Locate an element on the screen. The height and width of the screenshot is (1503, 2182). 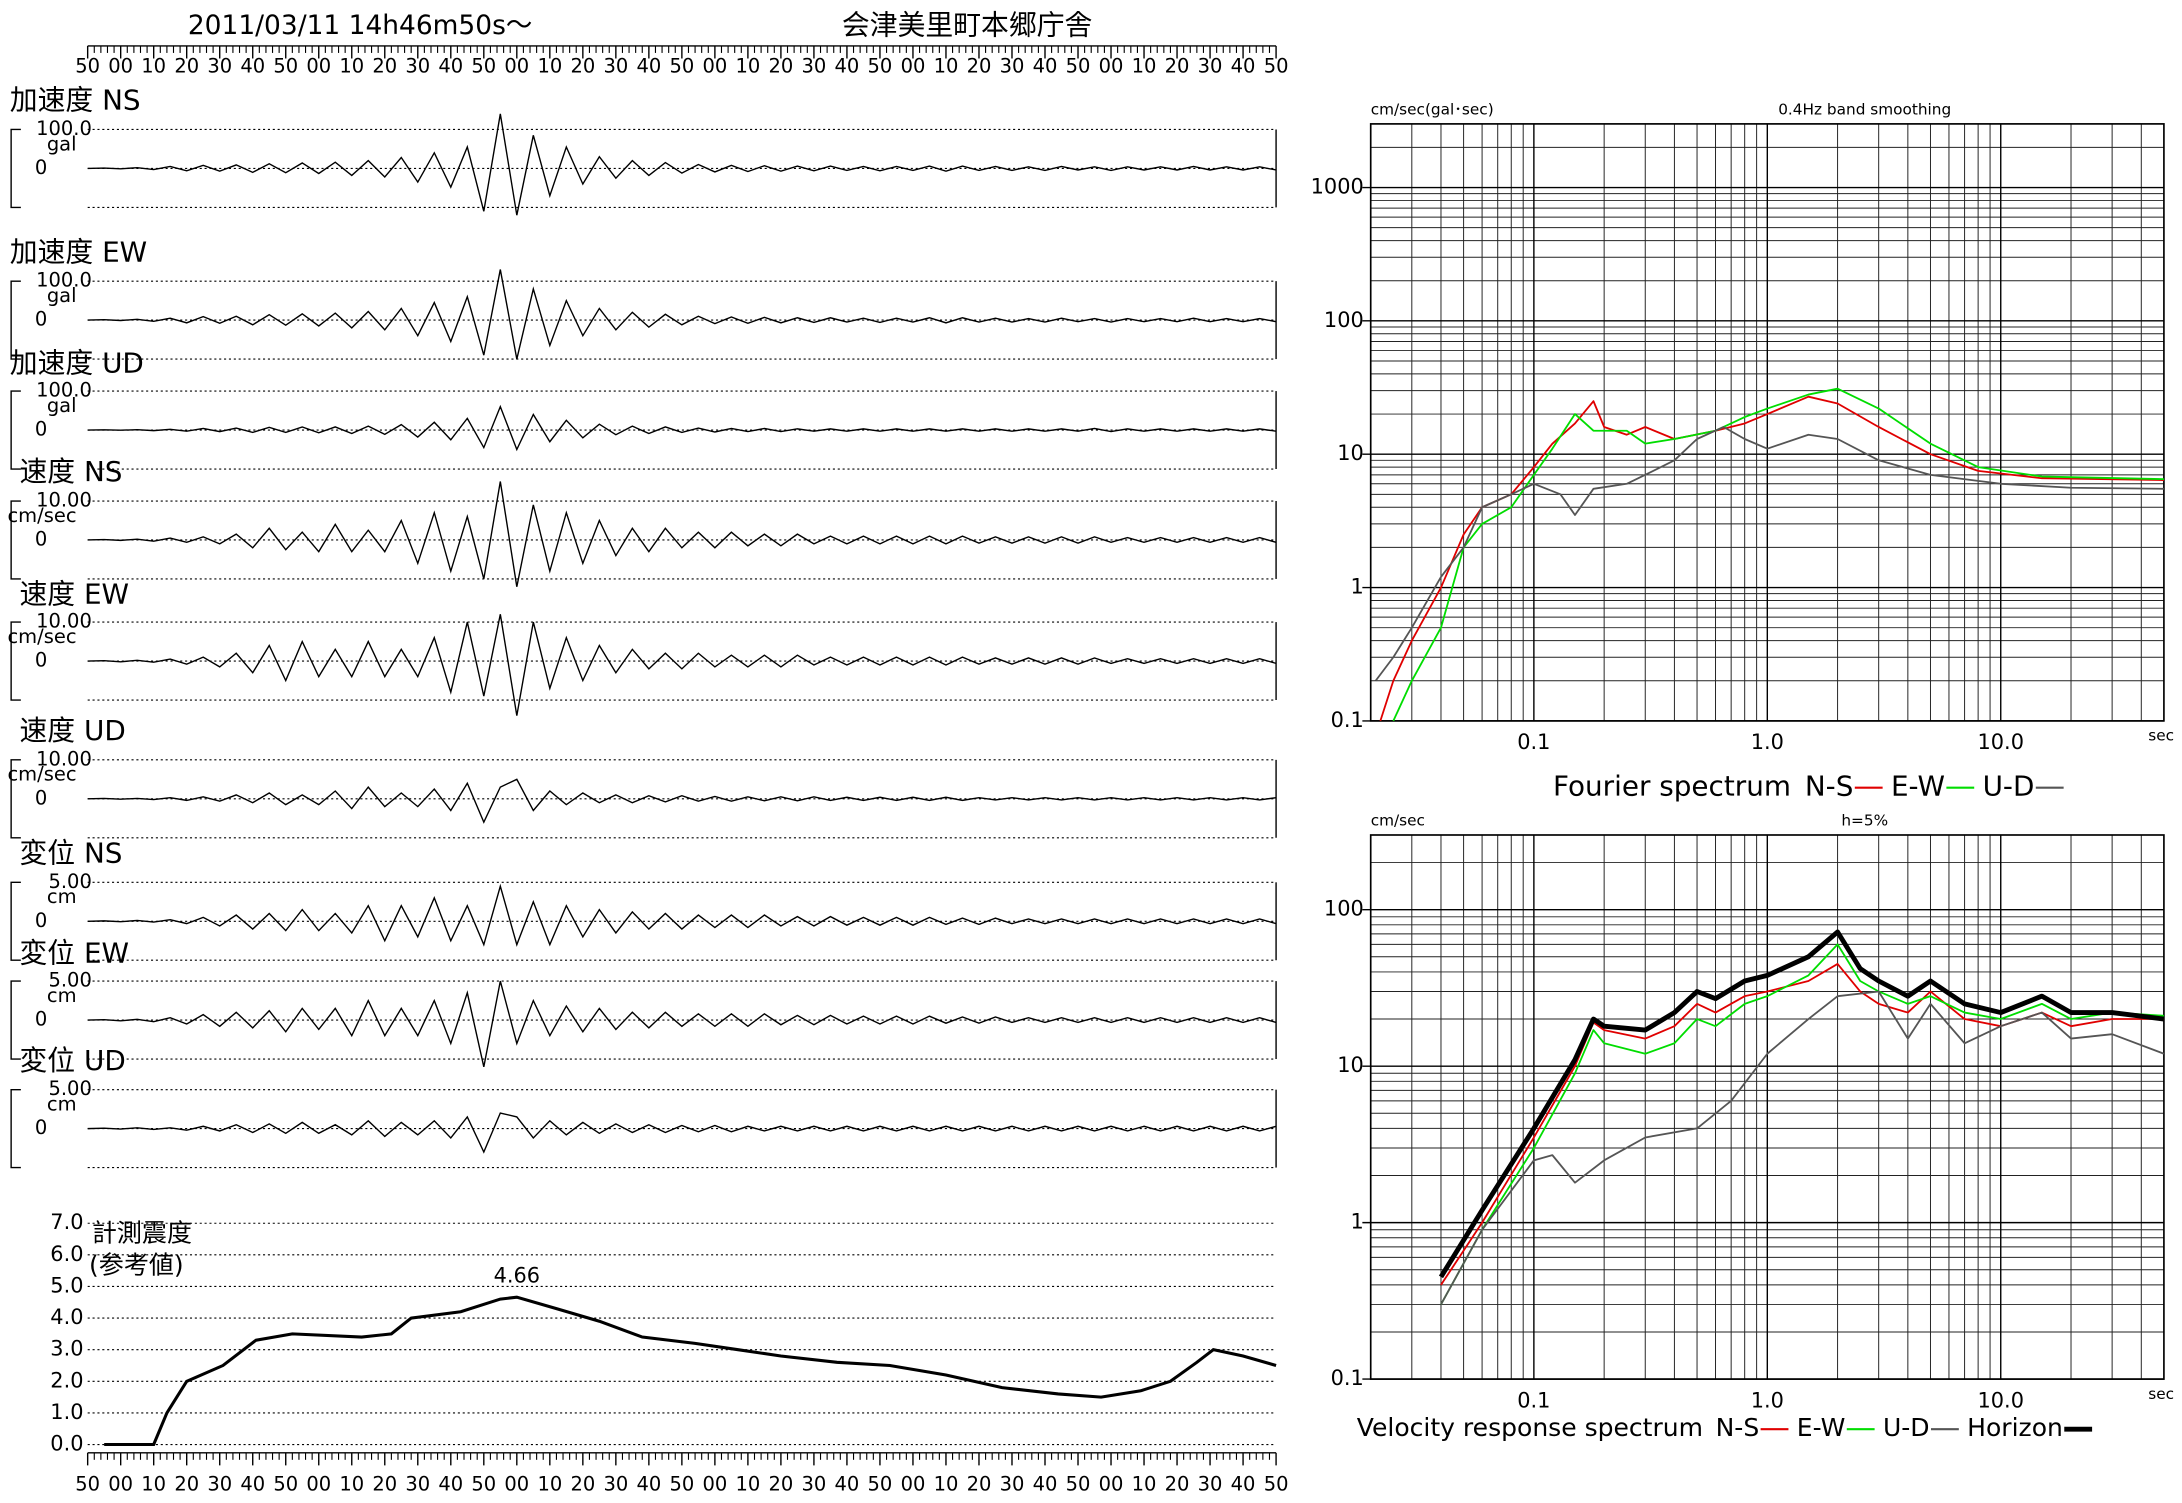
y-tick-label: 2.0 is located at coordinates (66, 1380).